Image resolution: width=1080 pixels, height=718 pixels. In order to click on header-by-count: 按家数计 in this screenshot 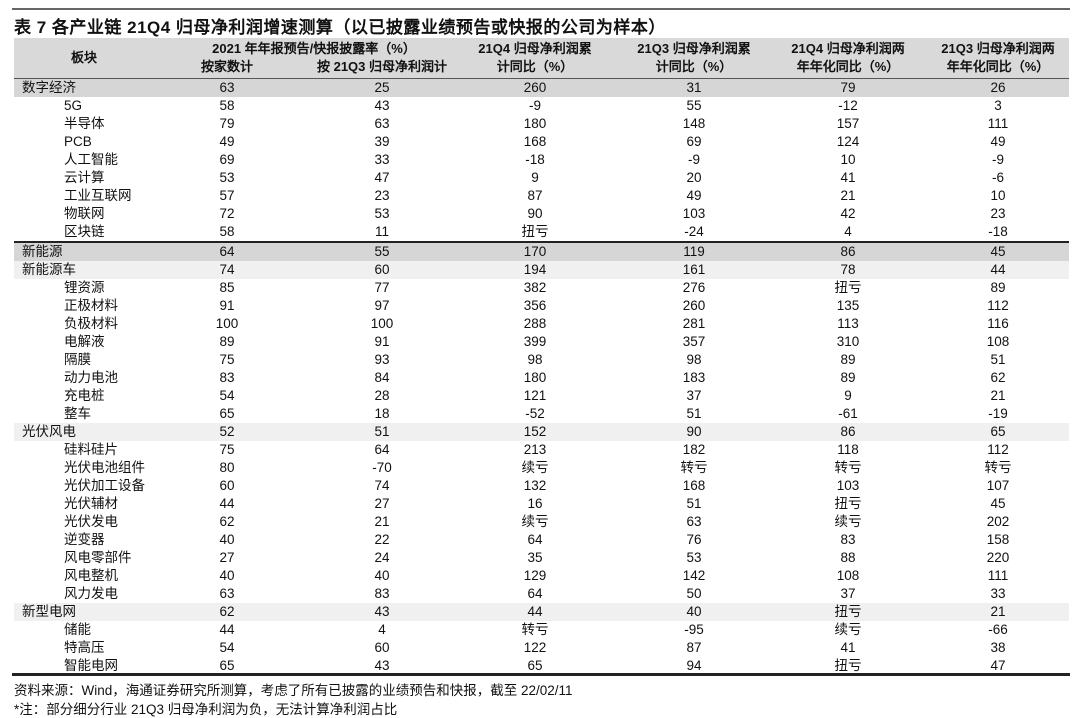, I will do `click(226, 66)`.